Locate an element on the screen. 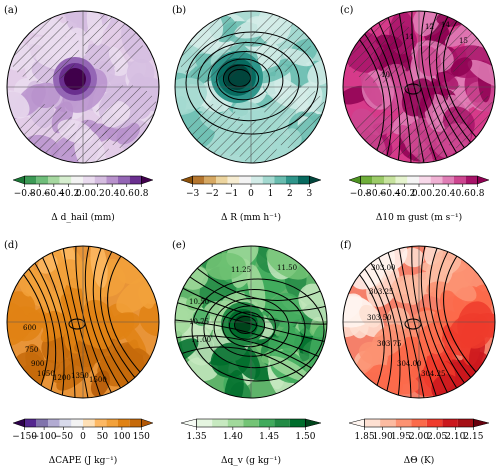  colorbar-tick-label: −0.6 is located at coordinates (375, 194).